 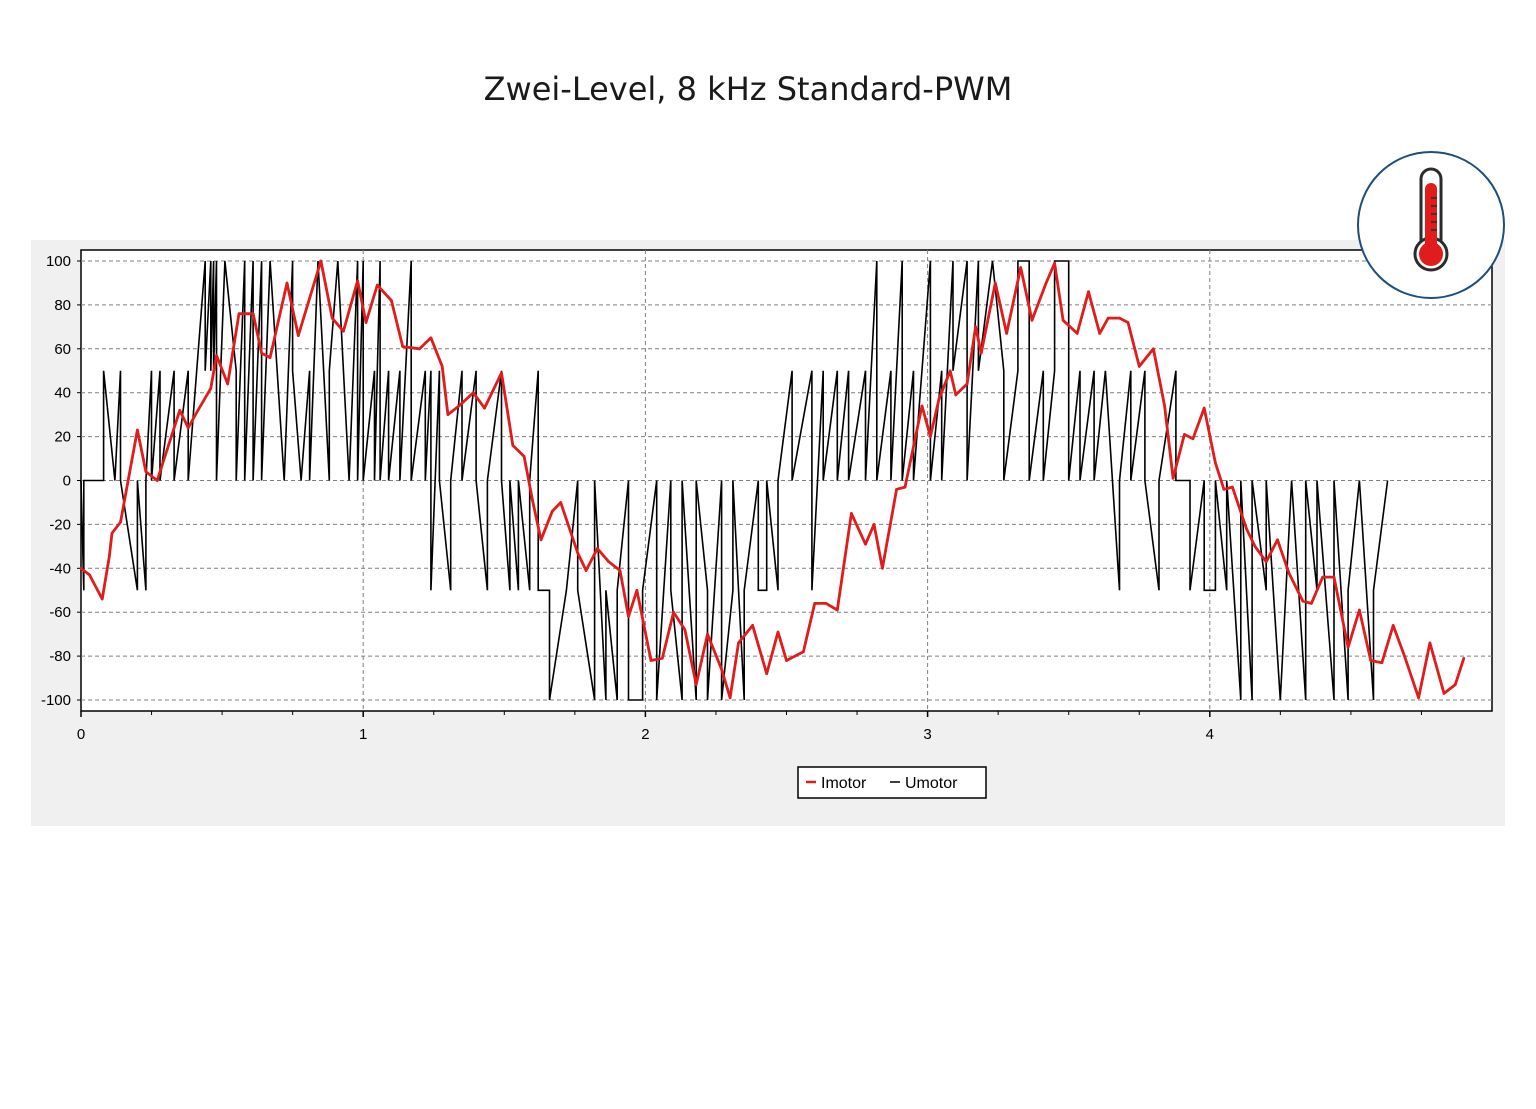 What do you see at coordinates (363, 734) in the screenshot?
I see `x-tick-label: 1` at bounding box center [363, 734].